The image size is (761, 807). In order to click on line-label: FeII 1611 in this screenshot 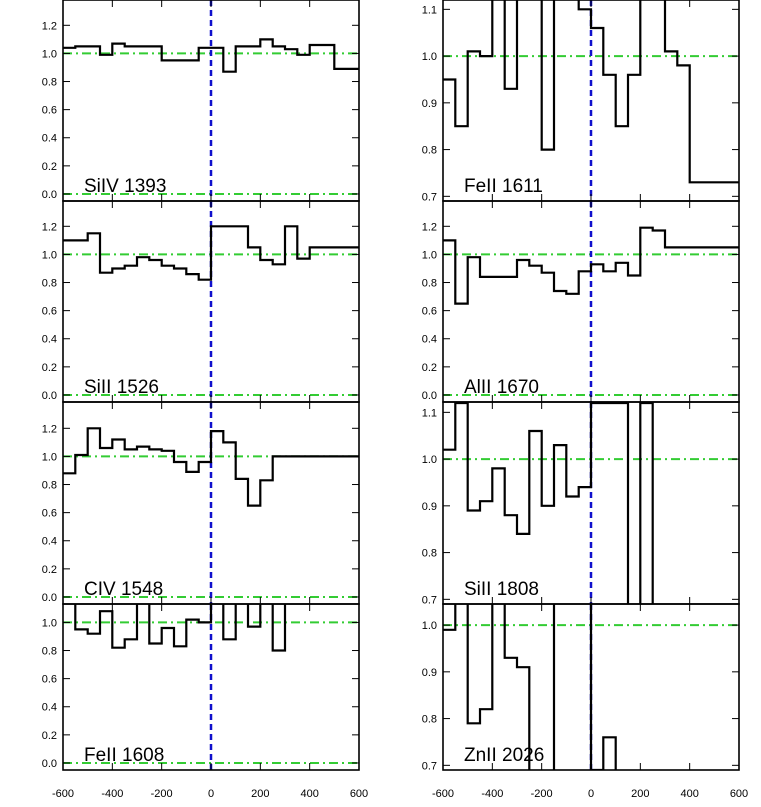, I will do `click(503, 186)`.